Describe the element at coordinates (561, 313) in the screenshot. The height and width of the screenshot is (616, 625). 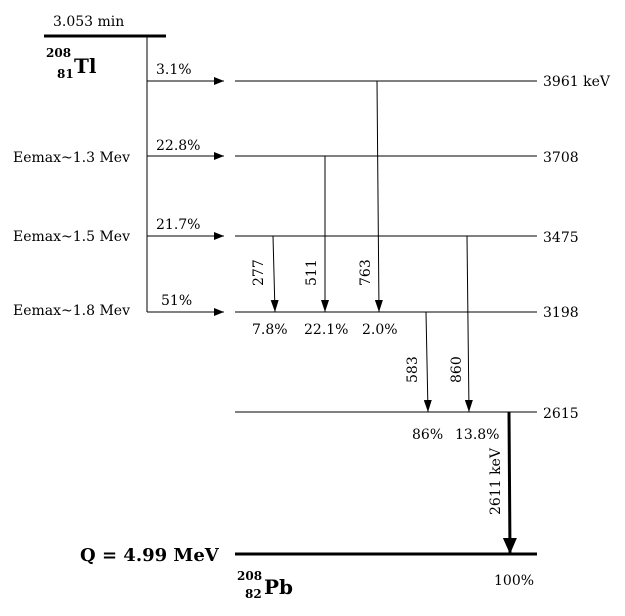
I see `level-energy-3198: 3198` at that location.